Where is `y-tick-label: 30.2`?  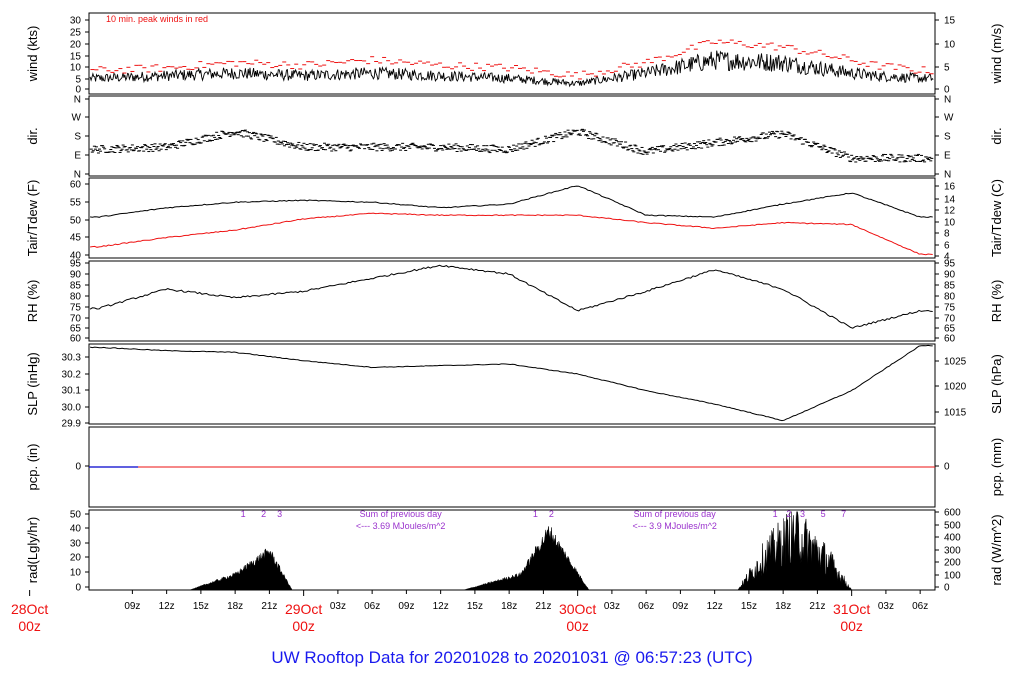
y-tick-label: 30.2 is located at coordinates (72, 375).